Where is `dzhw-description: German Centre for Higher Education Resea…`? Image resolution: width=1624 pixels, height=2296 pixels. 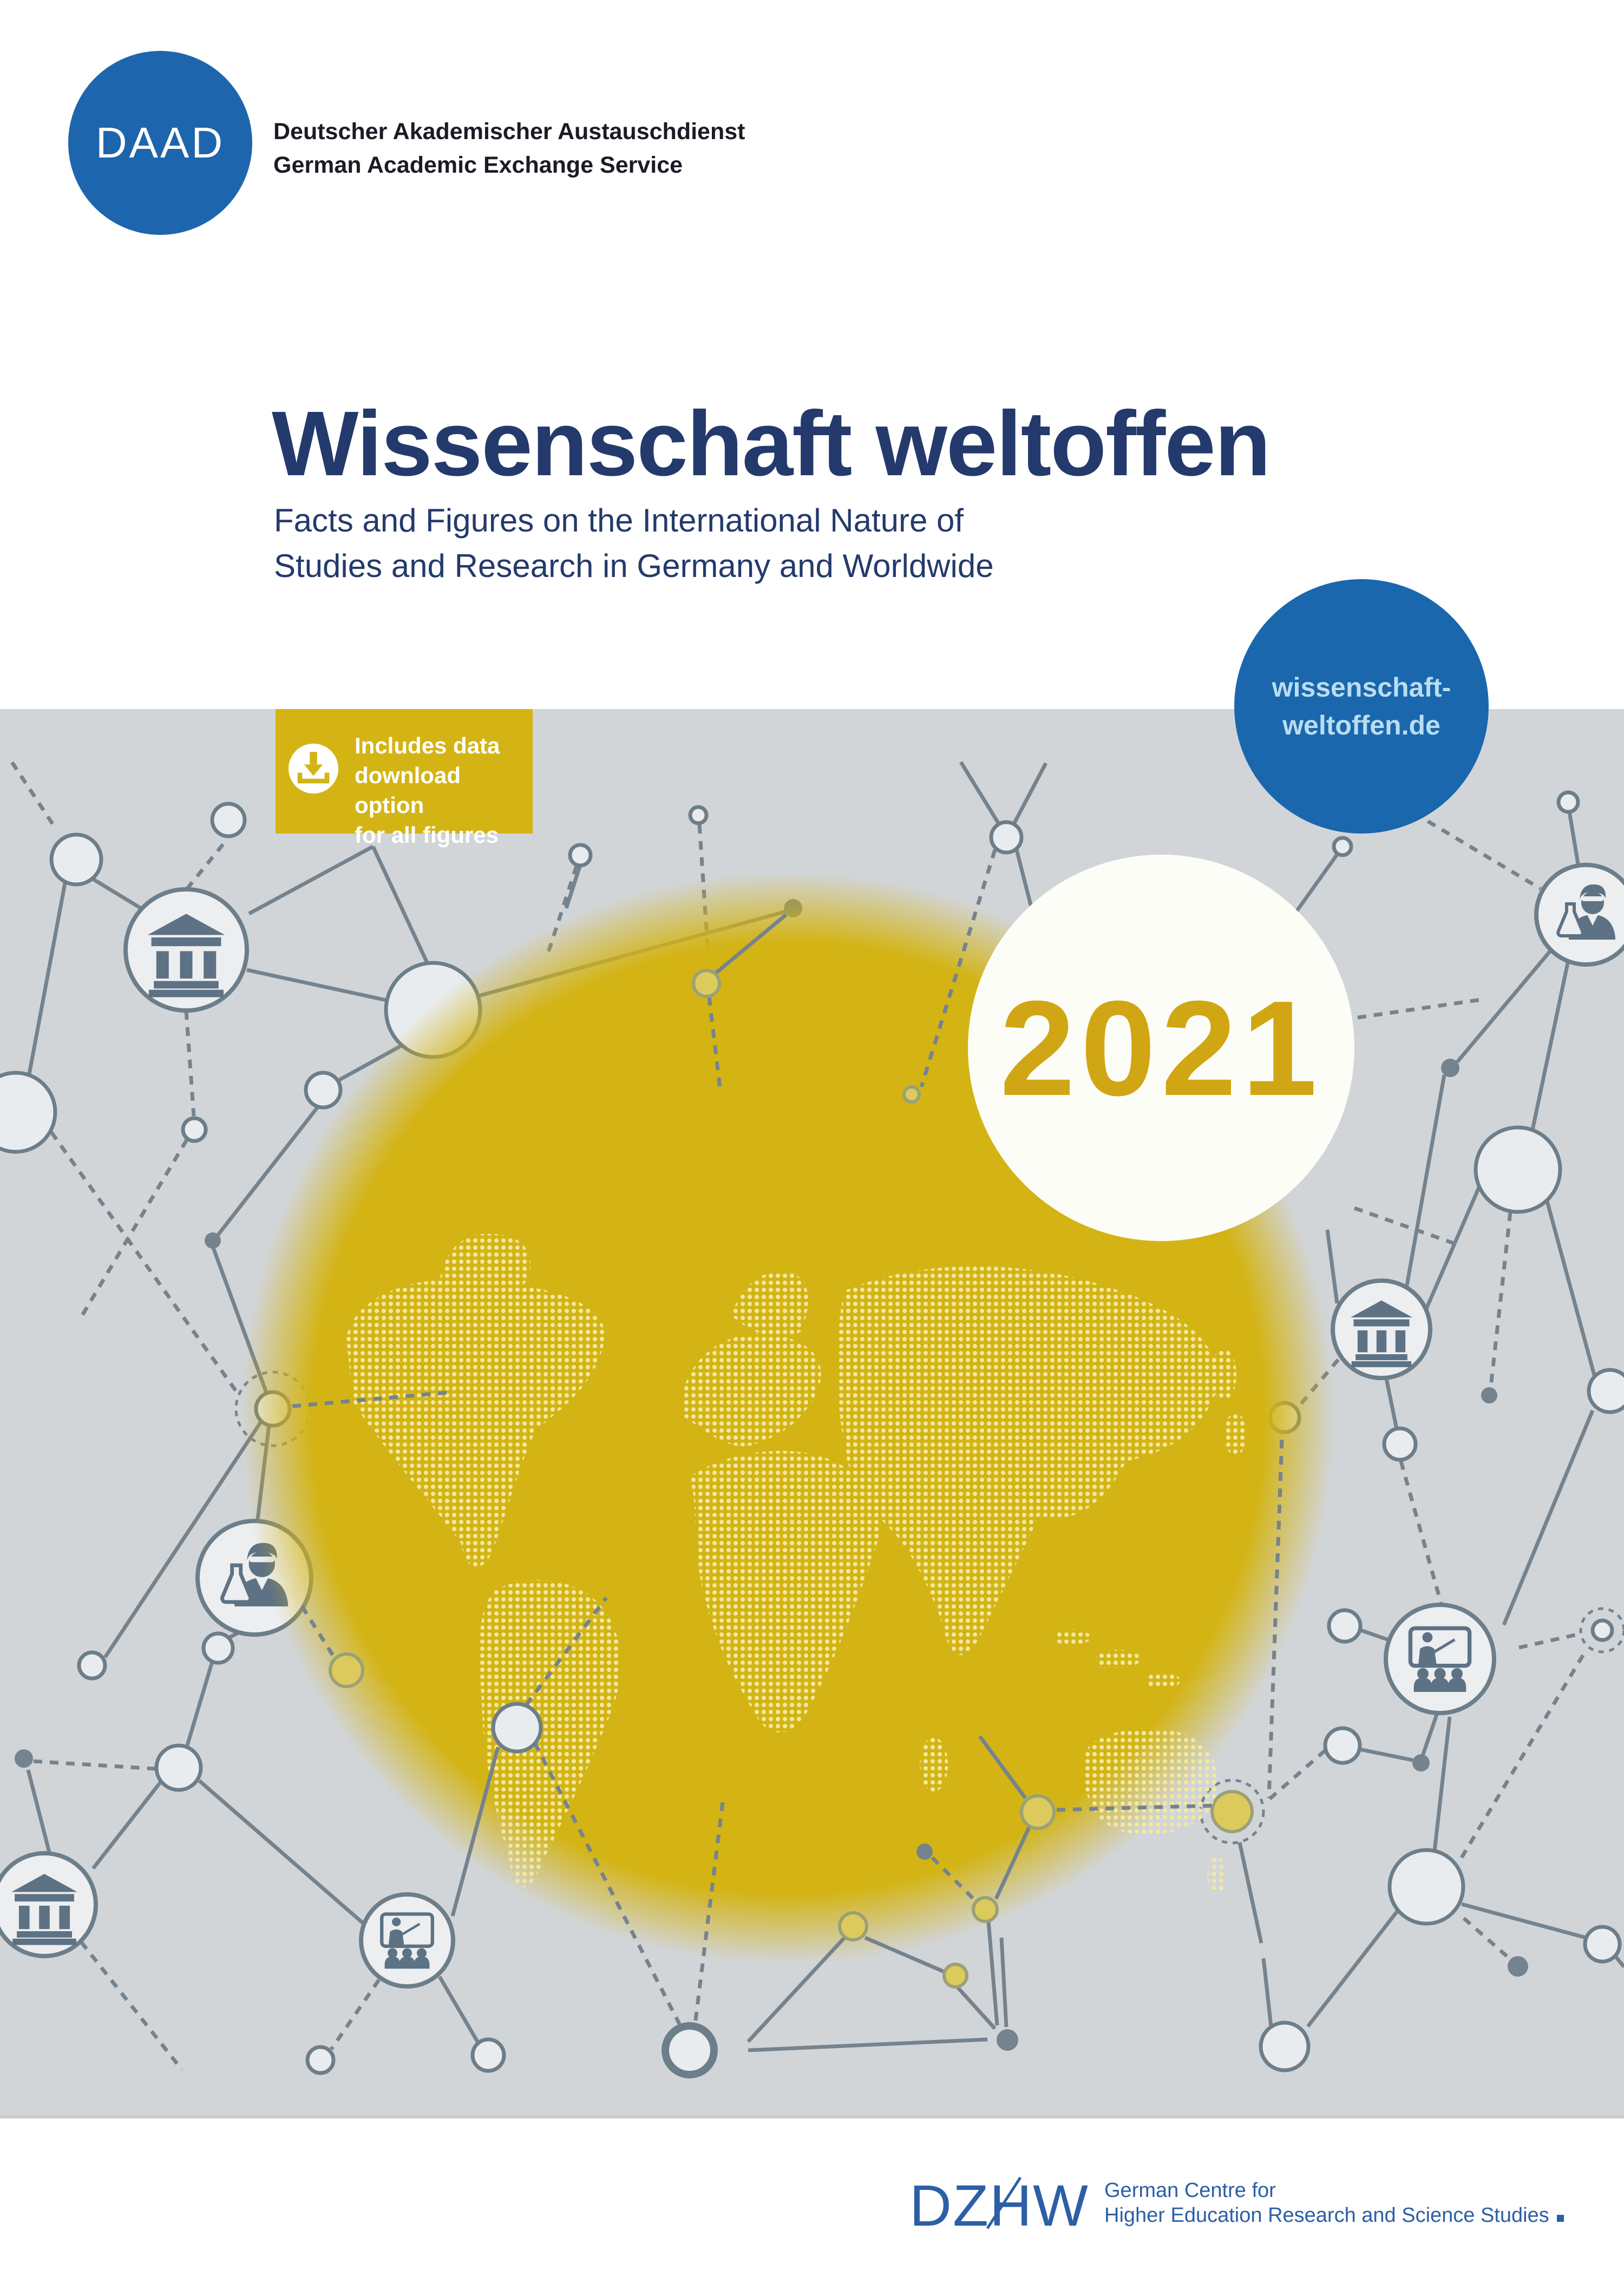 dzhw-description: German Centre for Higher Education Resea… is located at coordinates (1334, 2203).